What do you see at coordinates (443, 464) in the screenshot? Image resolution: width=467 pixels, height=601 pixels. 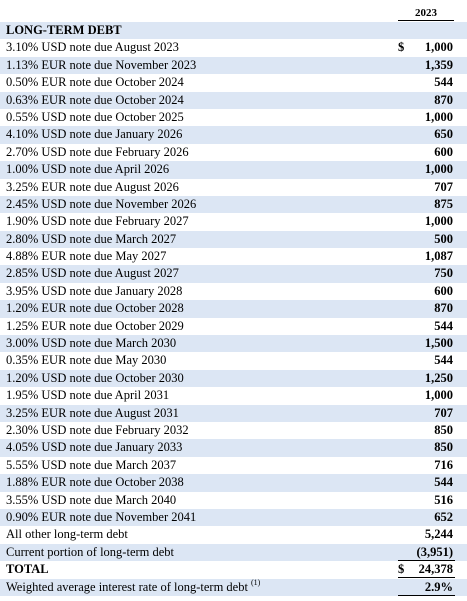 I see `row-value: 716` at bounding box center [443, 464].